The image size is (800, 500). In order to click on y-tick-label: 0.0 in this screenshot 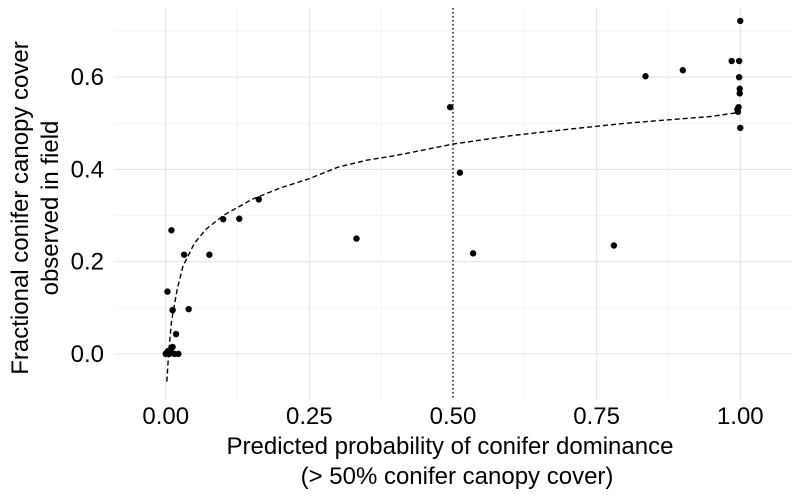, I will do `click(87, 354)`.